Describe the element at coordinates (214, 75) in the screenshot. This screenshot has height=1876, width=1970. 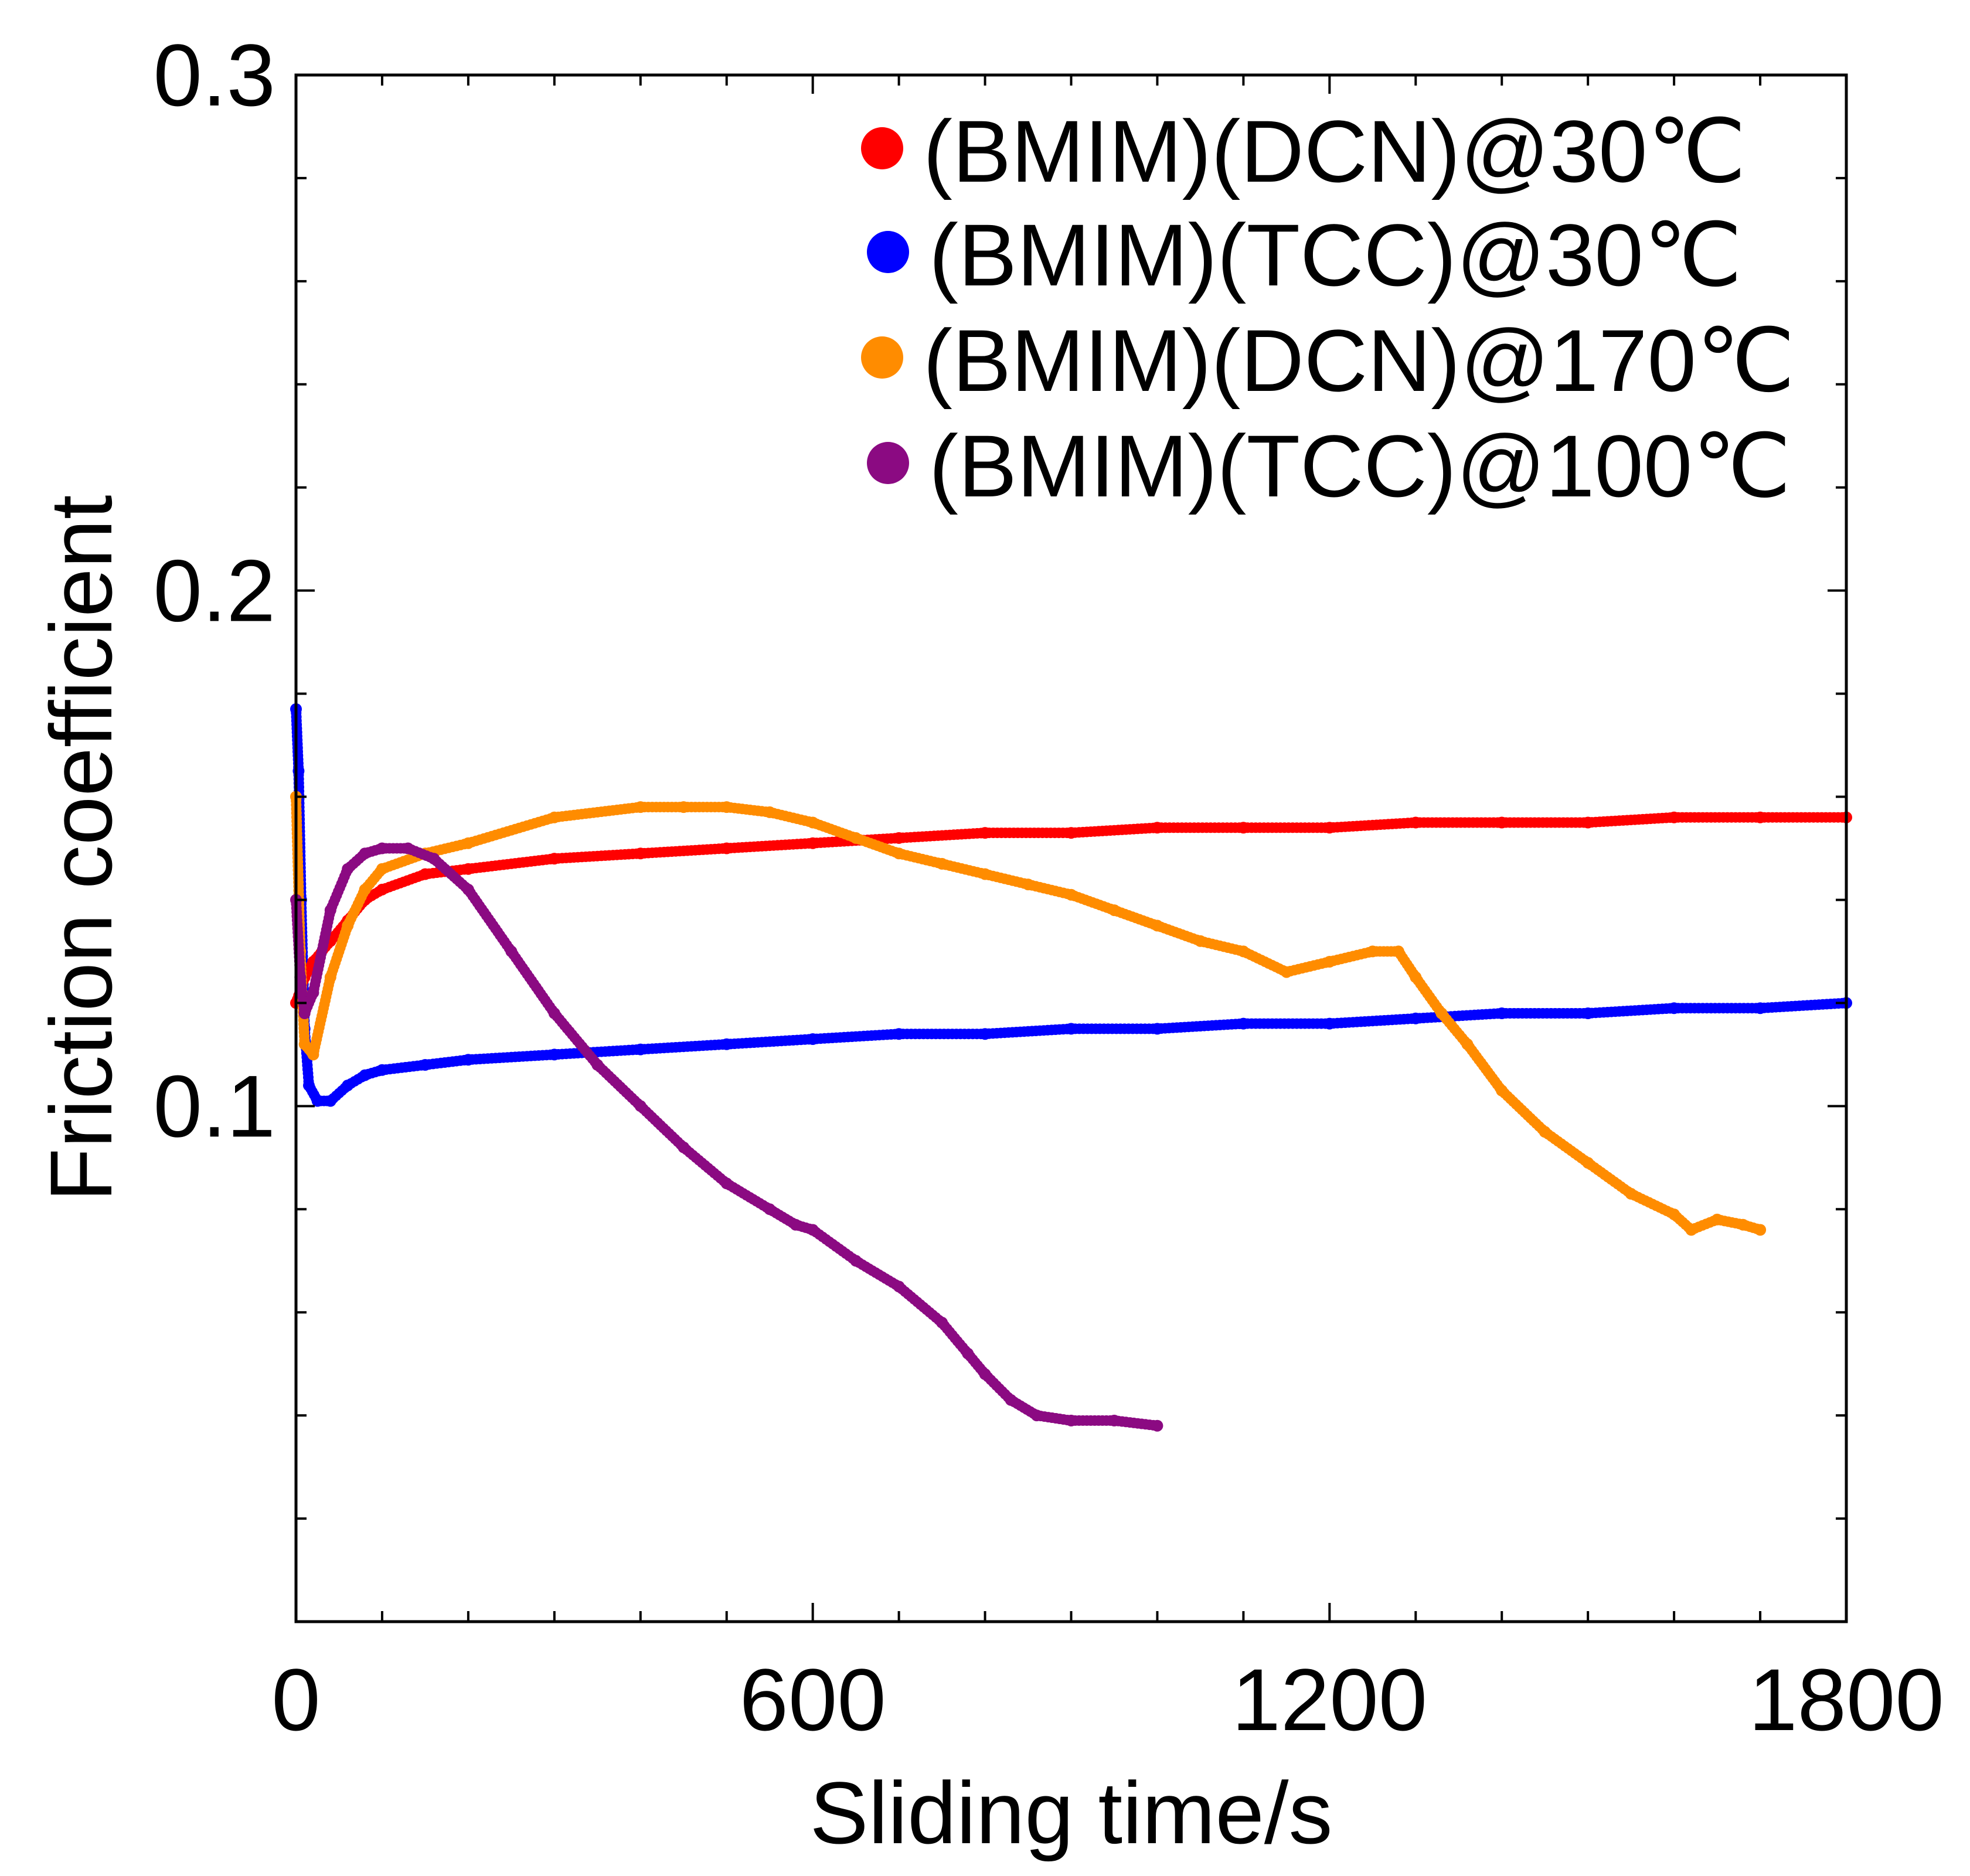
I see `y-tick-label: 0.3` at that location.